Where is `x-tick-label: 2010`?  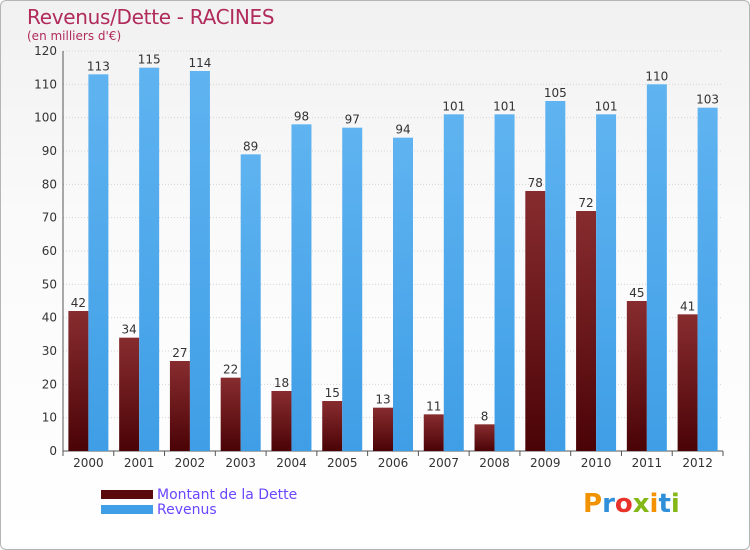
x-tick-label: 2010 is located at coordinates (596, 463).